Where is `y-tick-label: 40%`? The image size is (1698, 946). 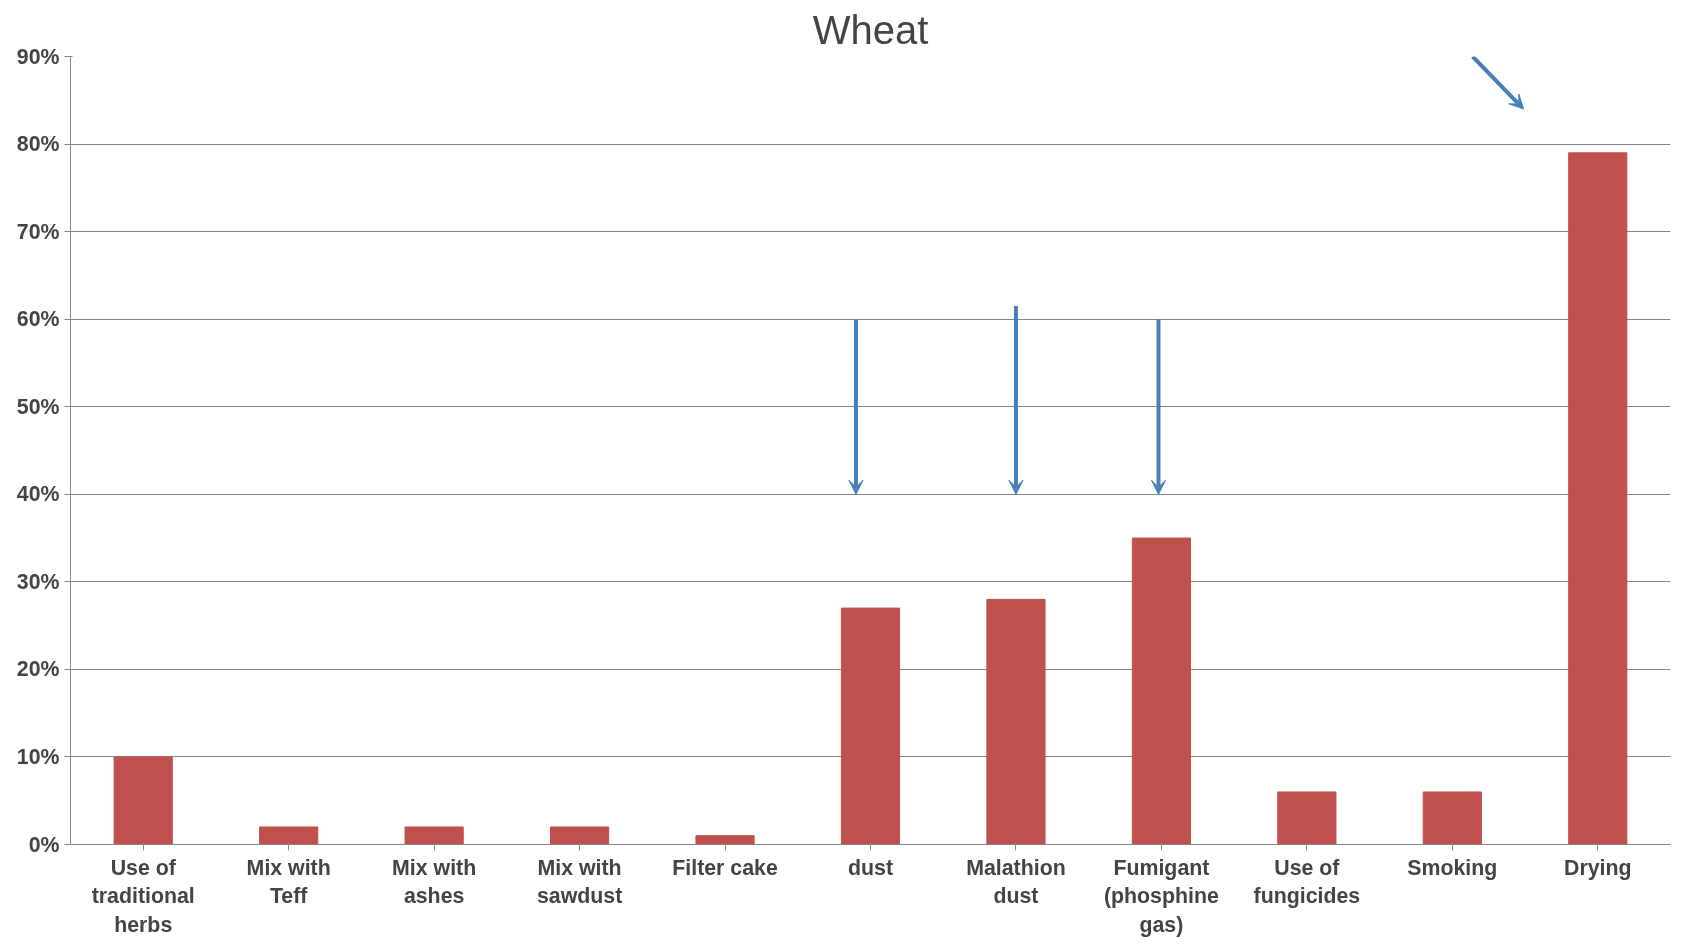
y-tick-label: 40% is located at coordinates (38, 494).